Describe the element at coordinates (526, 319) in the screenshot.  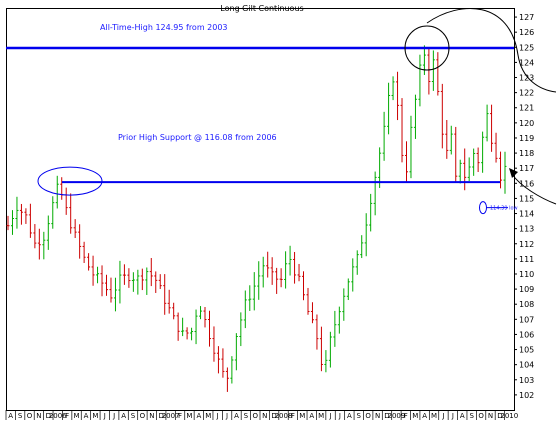
I see `y-tick-label: 107` at that location.